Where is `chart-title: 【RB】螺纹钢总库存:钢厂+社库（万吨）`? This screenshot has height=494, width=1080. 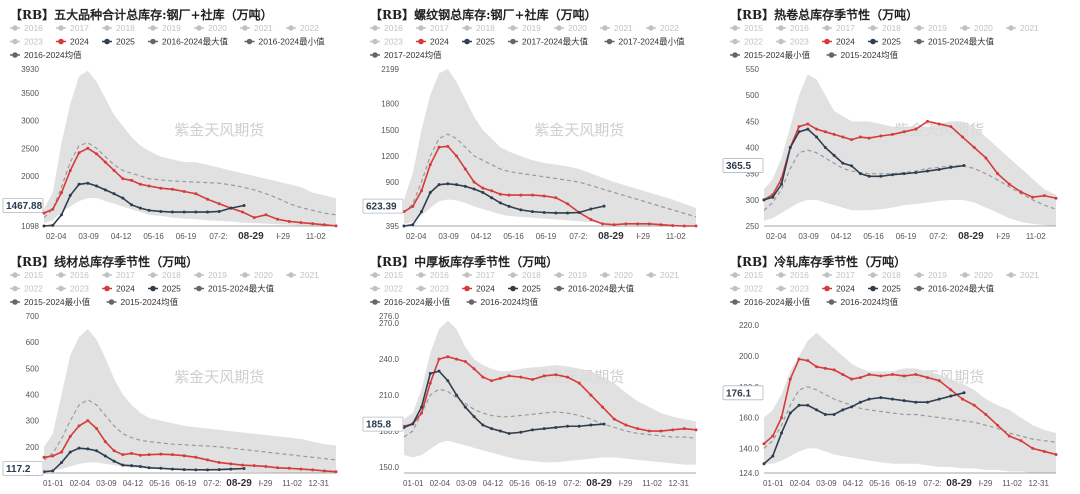
chart-title: 【RB】螺纹钢总库存:钢厂+社库（万吨） is located at coordinates (483, 15).